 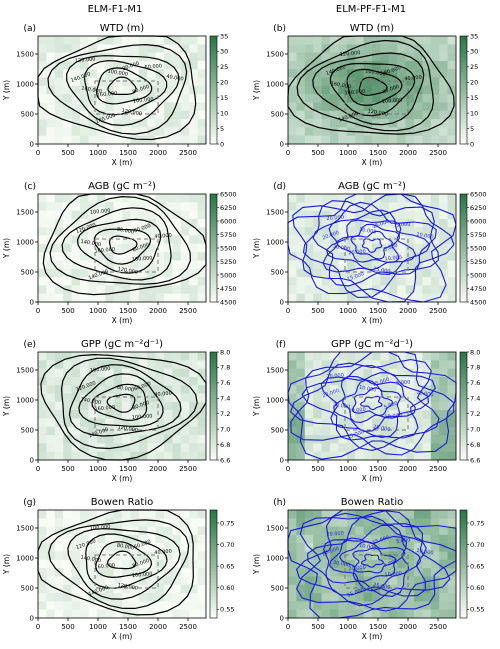 I want to click on x-tick-label: 2000, so click(x=158, y=469).